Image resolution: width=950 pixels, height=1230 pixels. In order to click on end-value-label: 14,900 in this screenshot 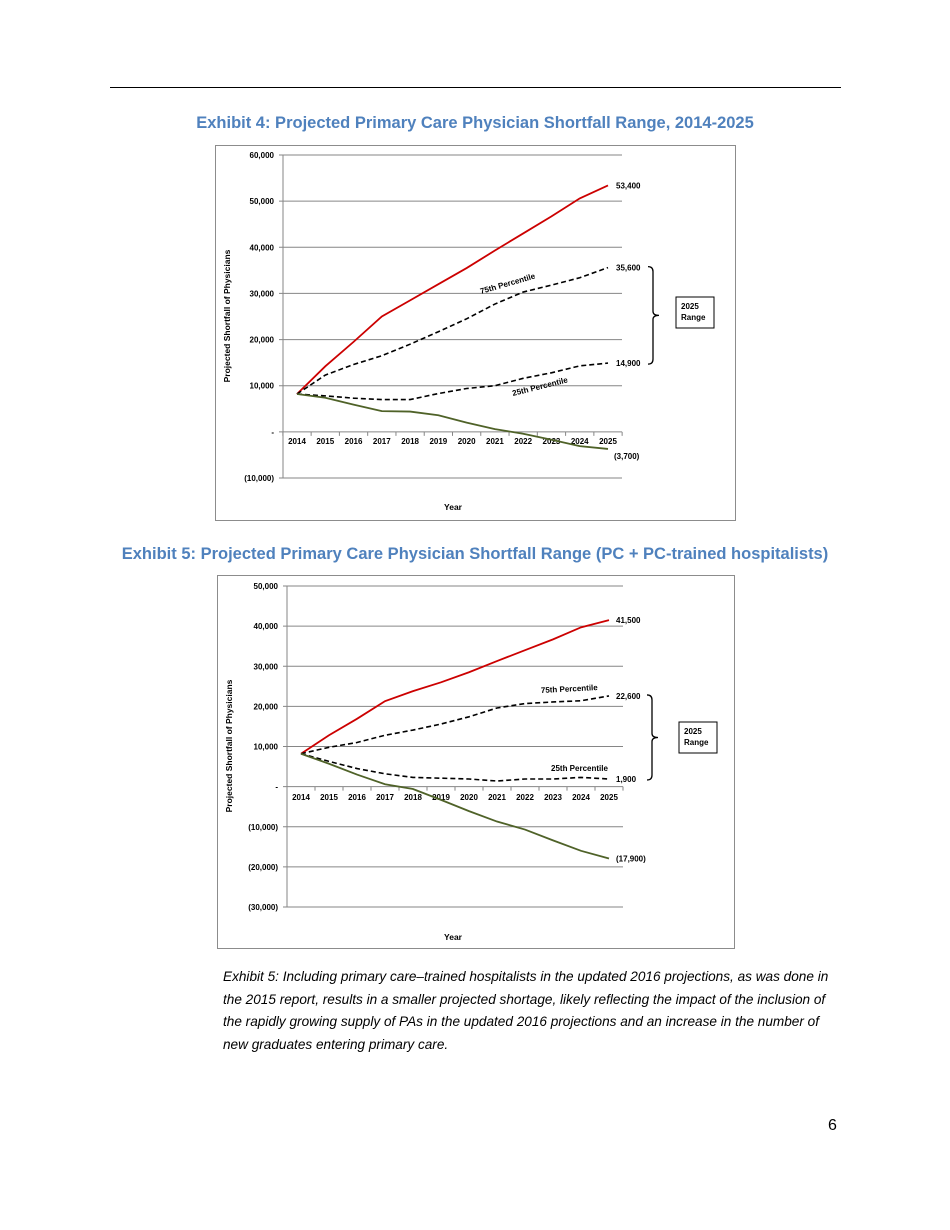, I will do `click(628, 363)`.